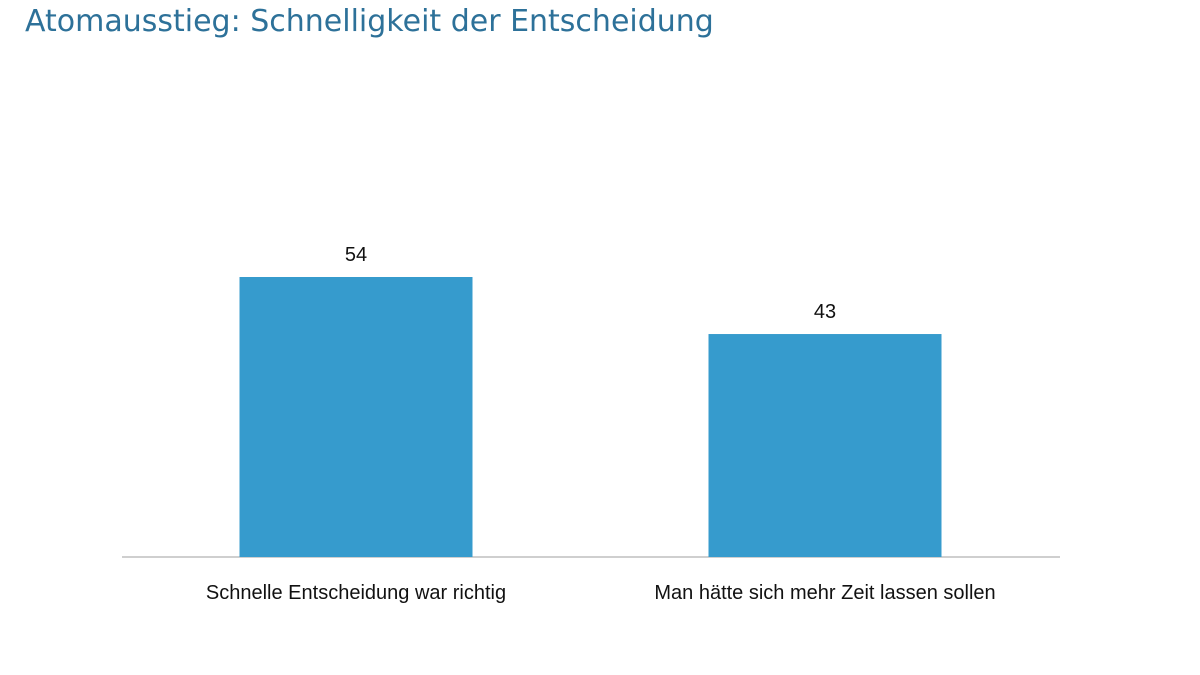 This screenshot has height=675, width=1200. Describe the element at coordinates (825, 312) in the screenshot. I see `data-label: 43` at that location.